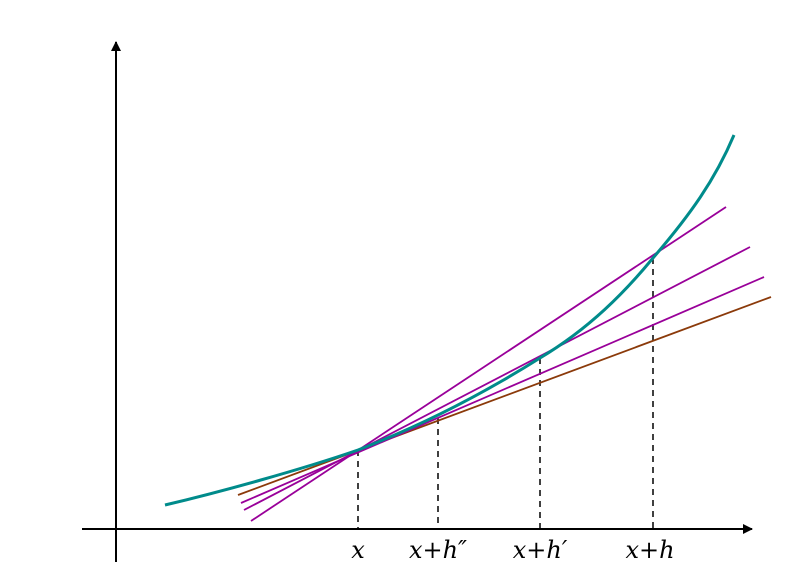  What do you see at coordinates (358, 550) in the screenshot?
I see `label-x: x` at bounding box center [358, 550].